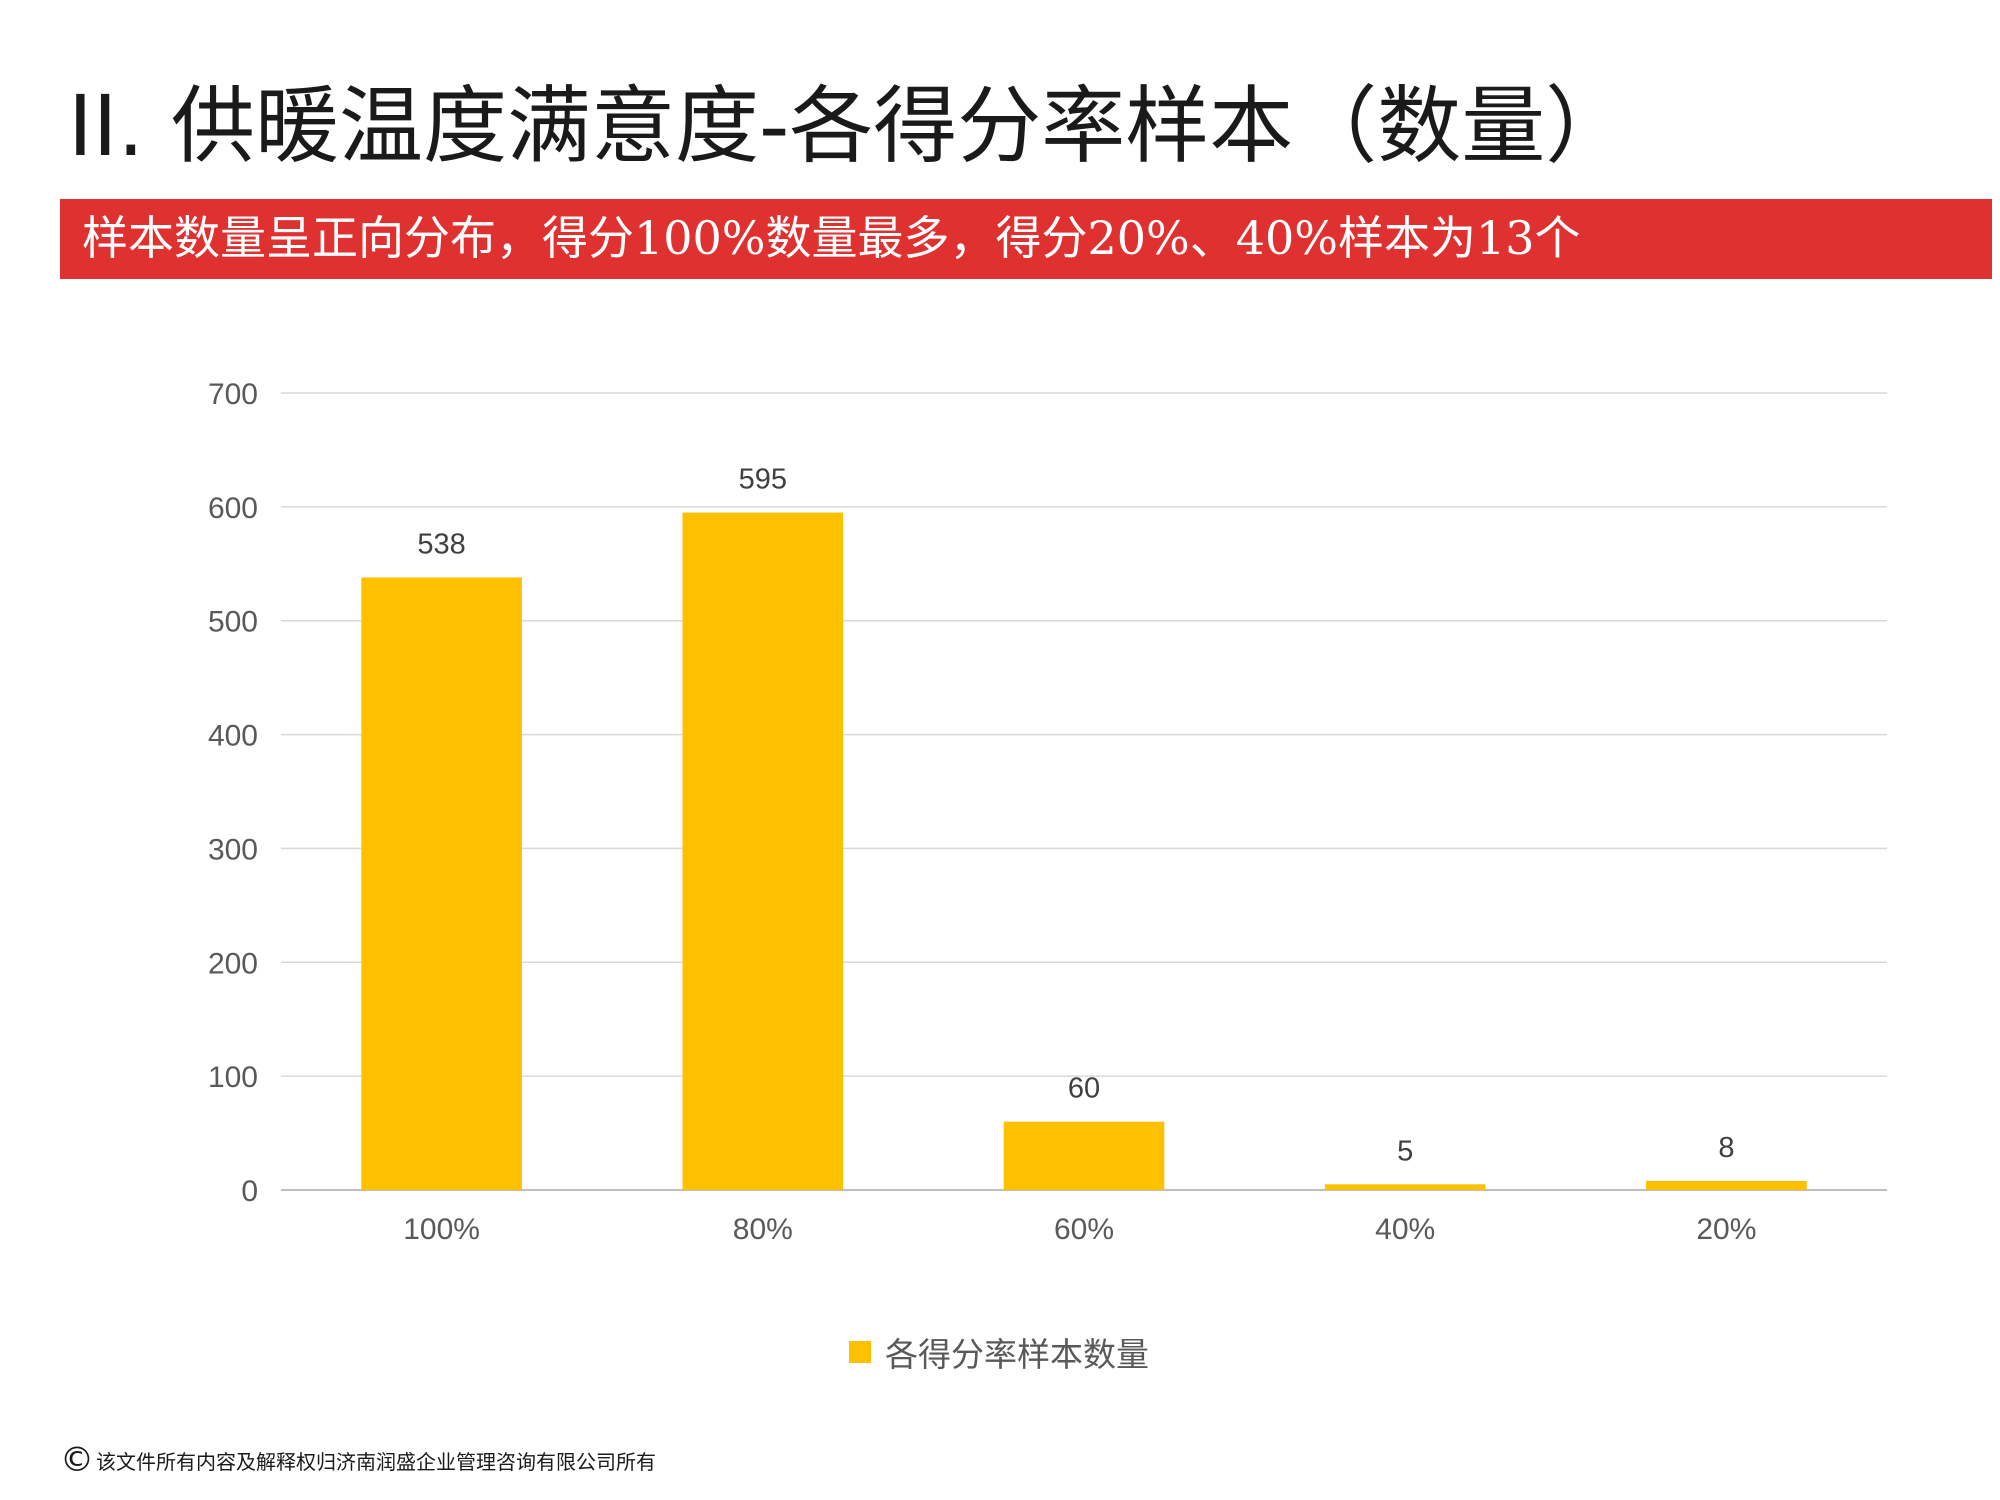  I want to click on data-label: 8, so click(1726, 1148).